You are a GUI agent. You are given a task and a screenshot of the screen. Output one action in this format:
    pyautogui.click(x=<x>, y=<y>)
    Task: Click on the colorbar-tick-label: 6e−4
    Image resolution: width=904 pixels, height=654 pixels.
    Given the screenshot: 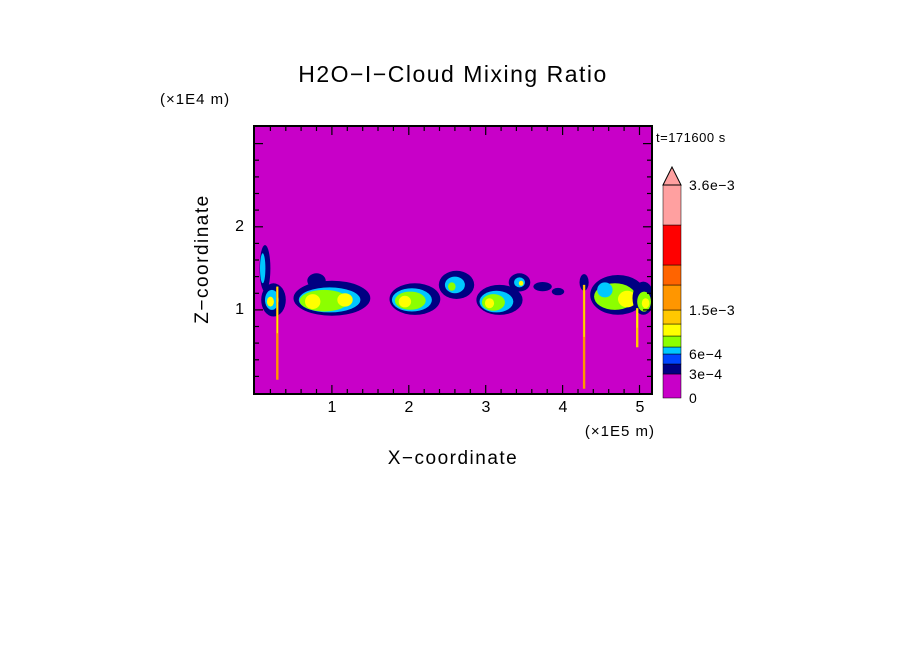 What is the action you would take?
    pyautogui.click(x=706, y=354)
    